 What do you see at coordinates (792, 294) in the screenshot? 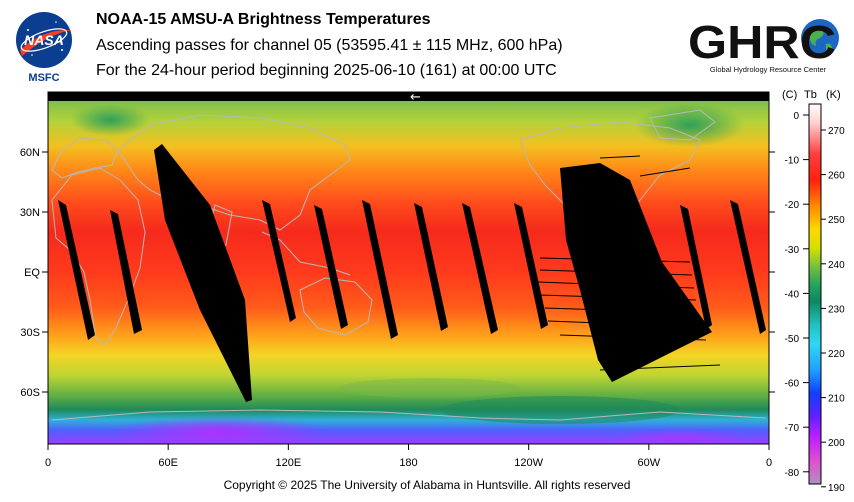
I see `celsius-label: -40` at bounding box center [792, 294].